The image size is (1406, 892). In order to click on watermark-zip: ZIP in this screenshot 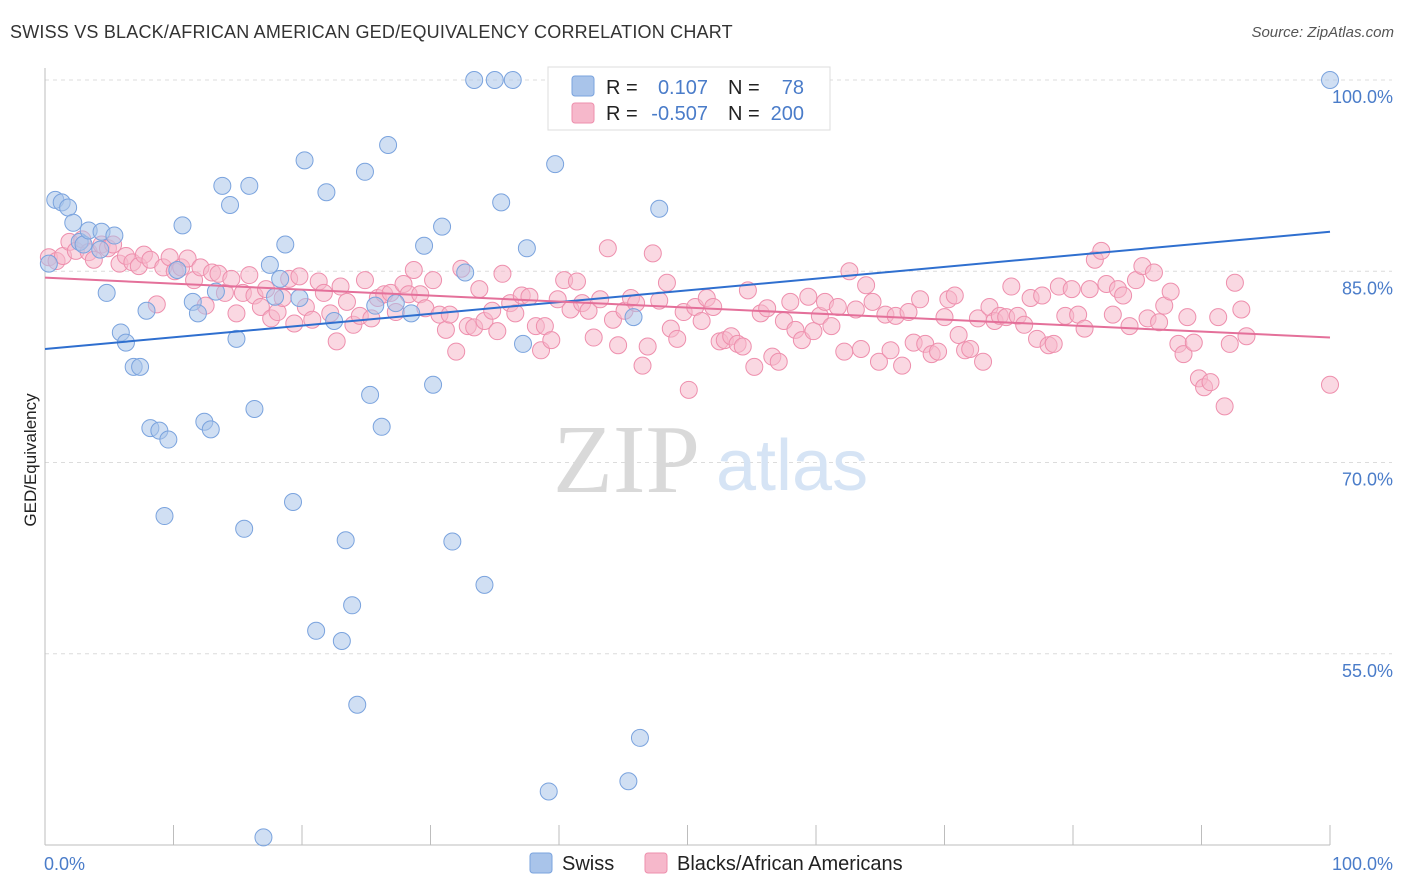, I will do `click(626, 460)`.